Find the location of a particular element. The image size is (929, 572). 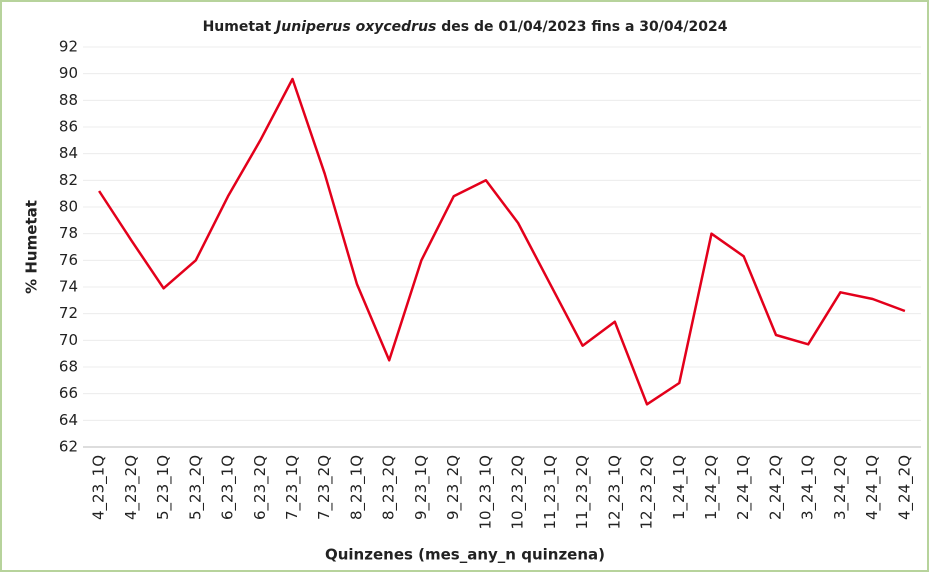

y-tick-label: 72 is located at coordinates (68, 313).